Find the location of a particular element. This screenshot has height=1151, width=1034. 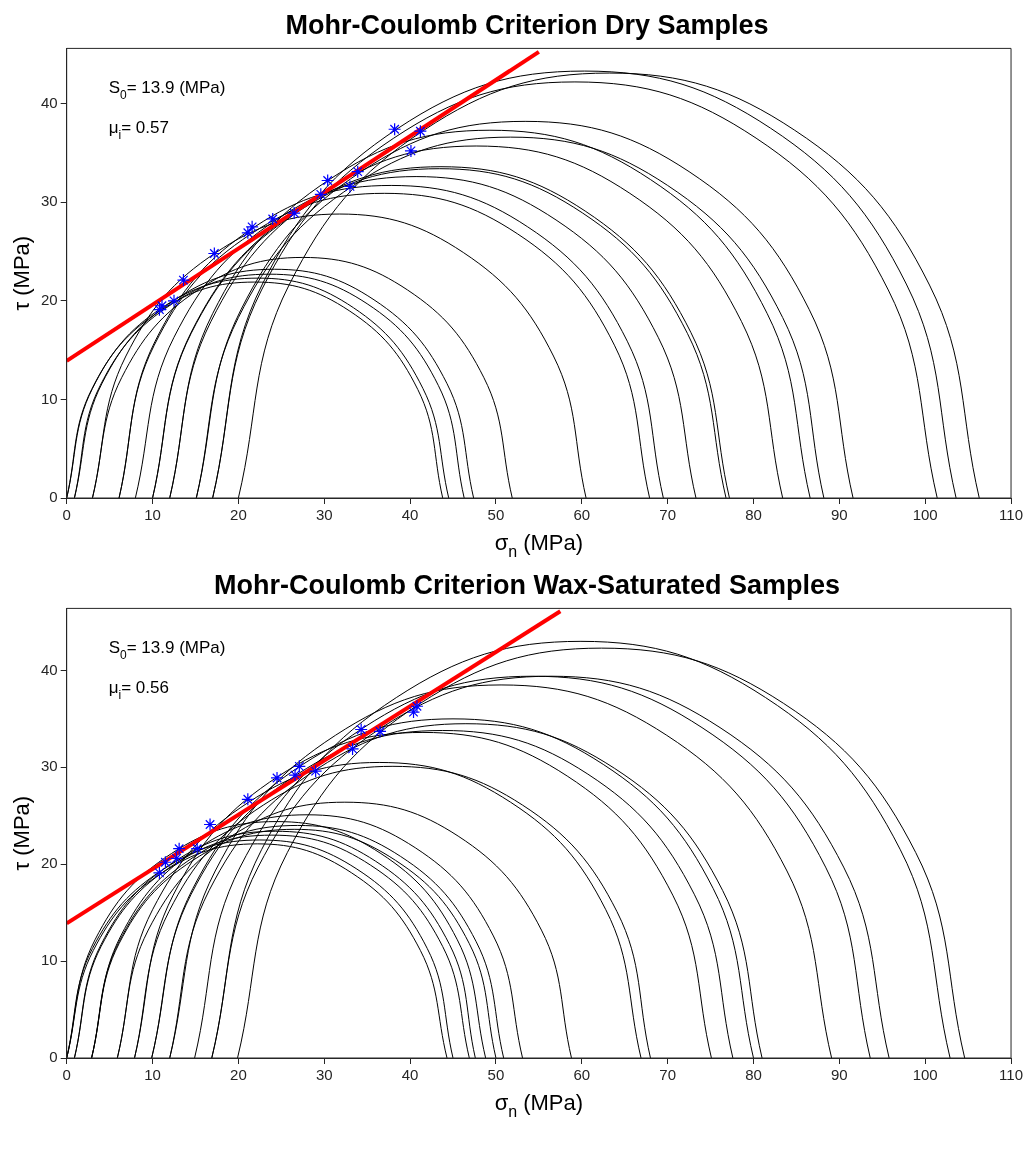

chart-title: Mohr-Coulomb Criterion Dry Samples is located at coordinates (527, 24).